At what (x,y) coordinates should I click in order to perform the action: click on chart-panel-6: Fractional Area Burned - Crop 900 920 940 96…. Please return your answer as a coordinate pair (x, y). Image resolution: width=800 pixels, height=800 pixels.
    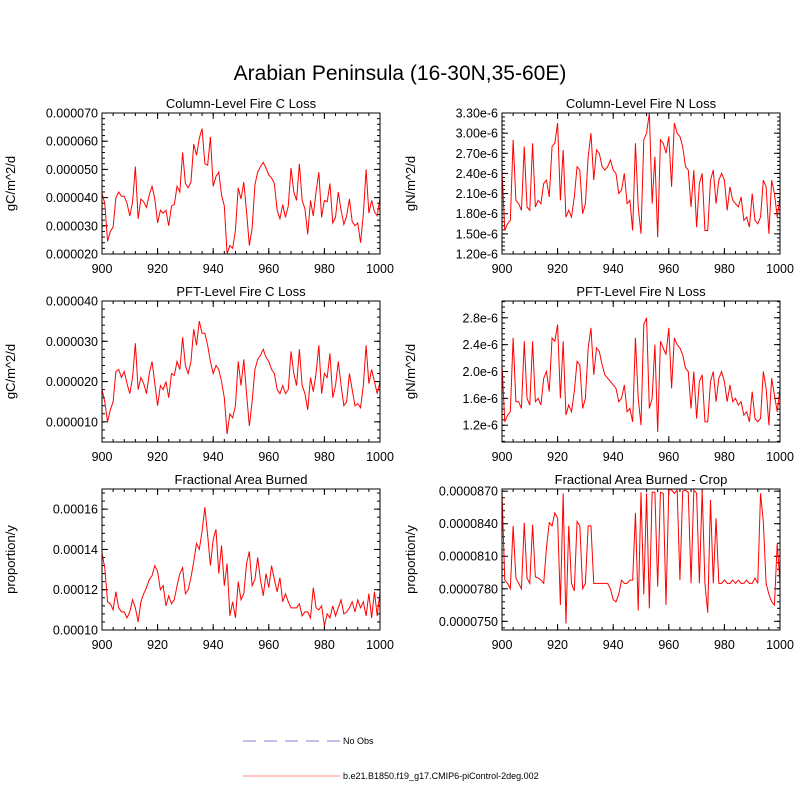
    Looking at the image, I should click on (598, 562).